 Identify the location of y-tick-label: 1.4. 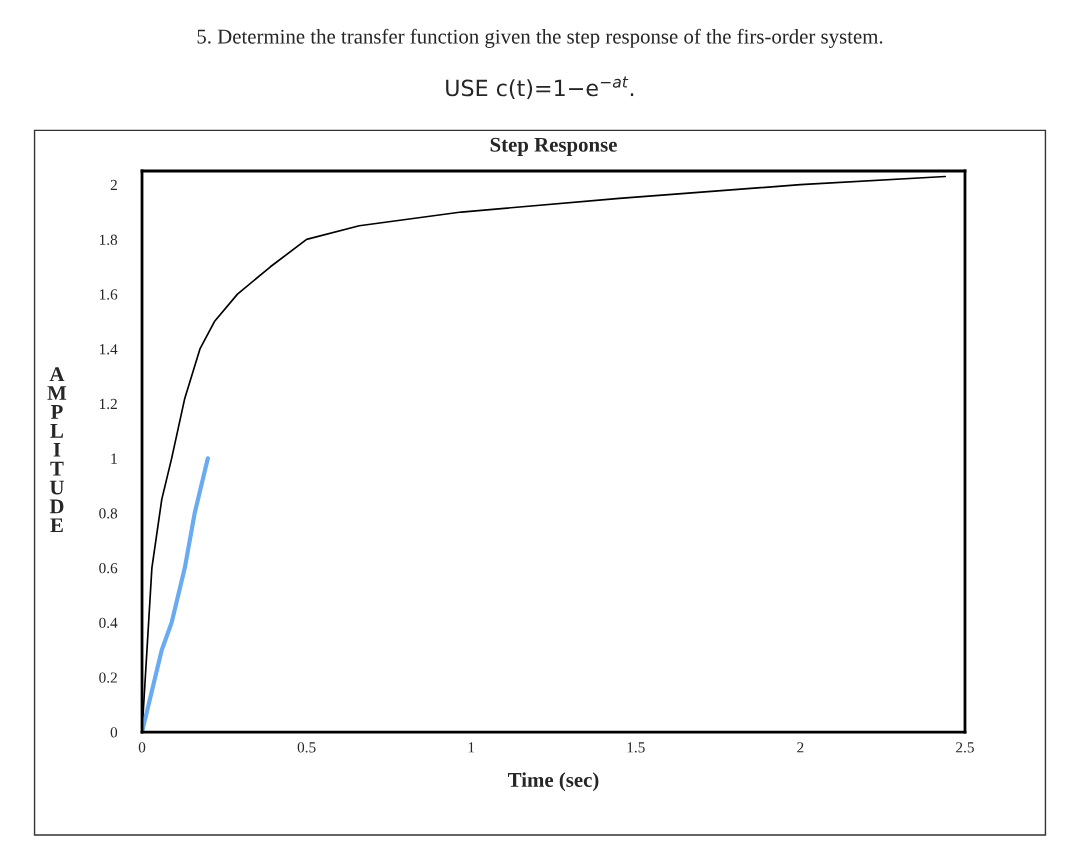
(108, 349).